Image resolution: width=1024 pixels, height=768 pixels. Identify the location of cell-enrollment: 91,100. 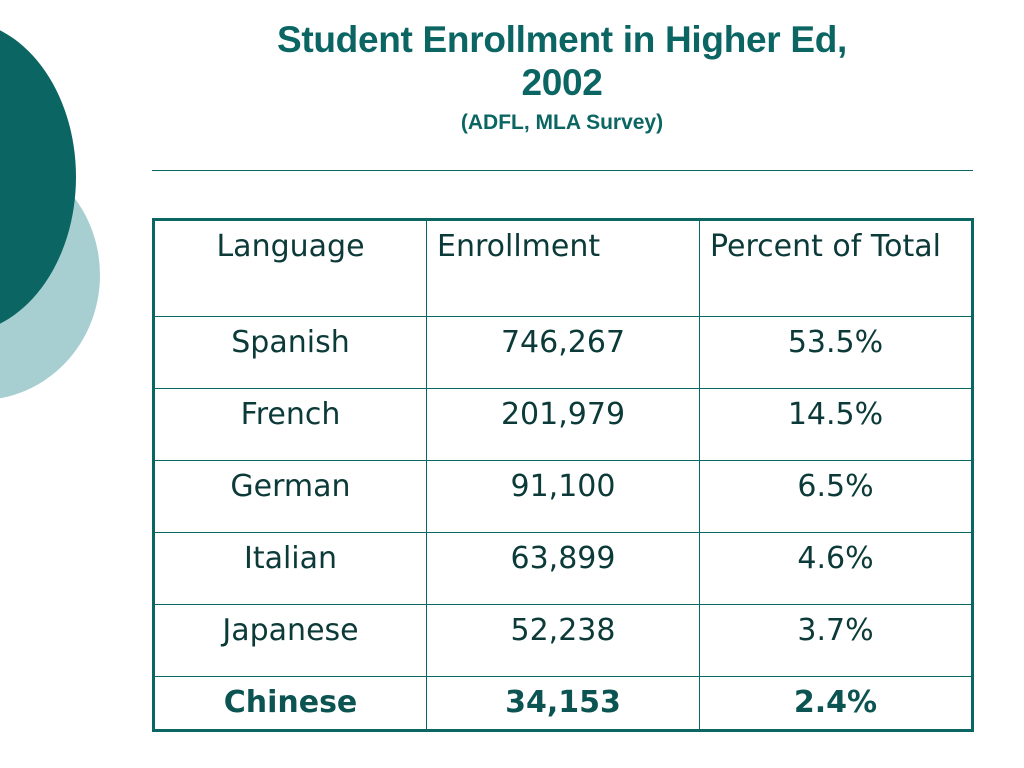
(563, 496).